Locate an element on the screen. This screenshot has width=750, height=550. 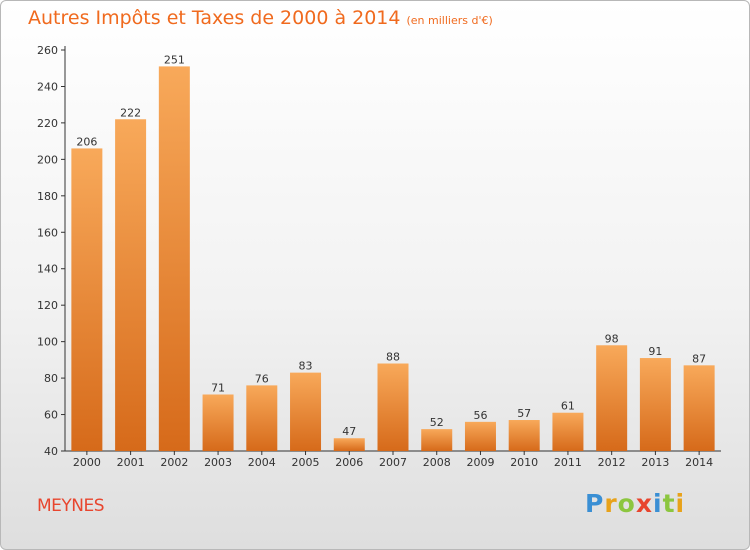
x-tick-label: 2007 is located at coordinates (393, 462).